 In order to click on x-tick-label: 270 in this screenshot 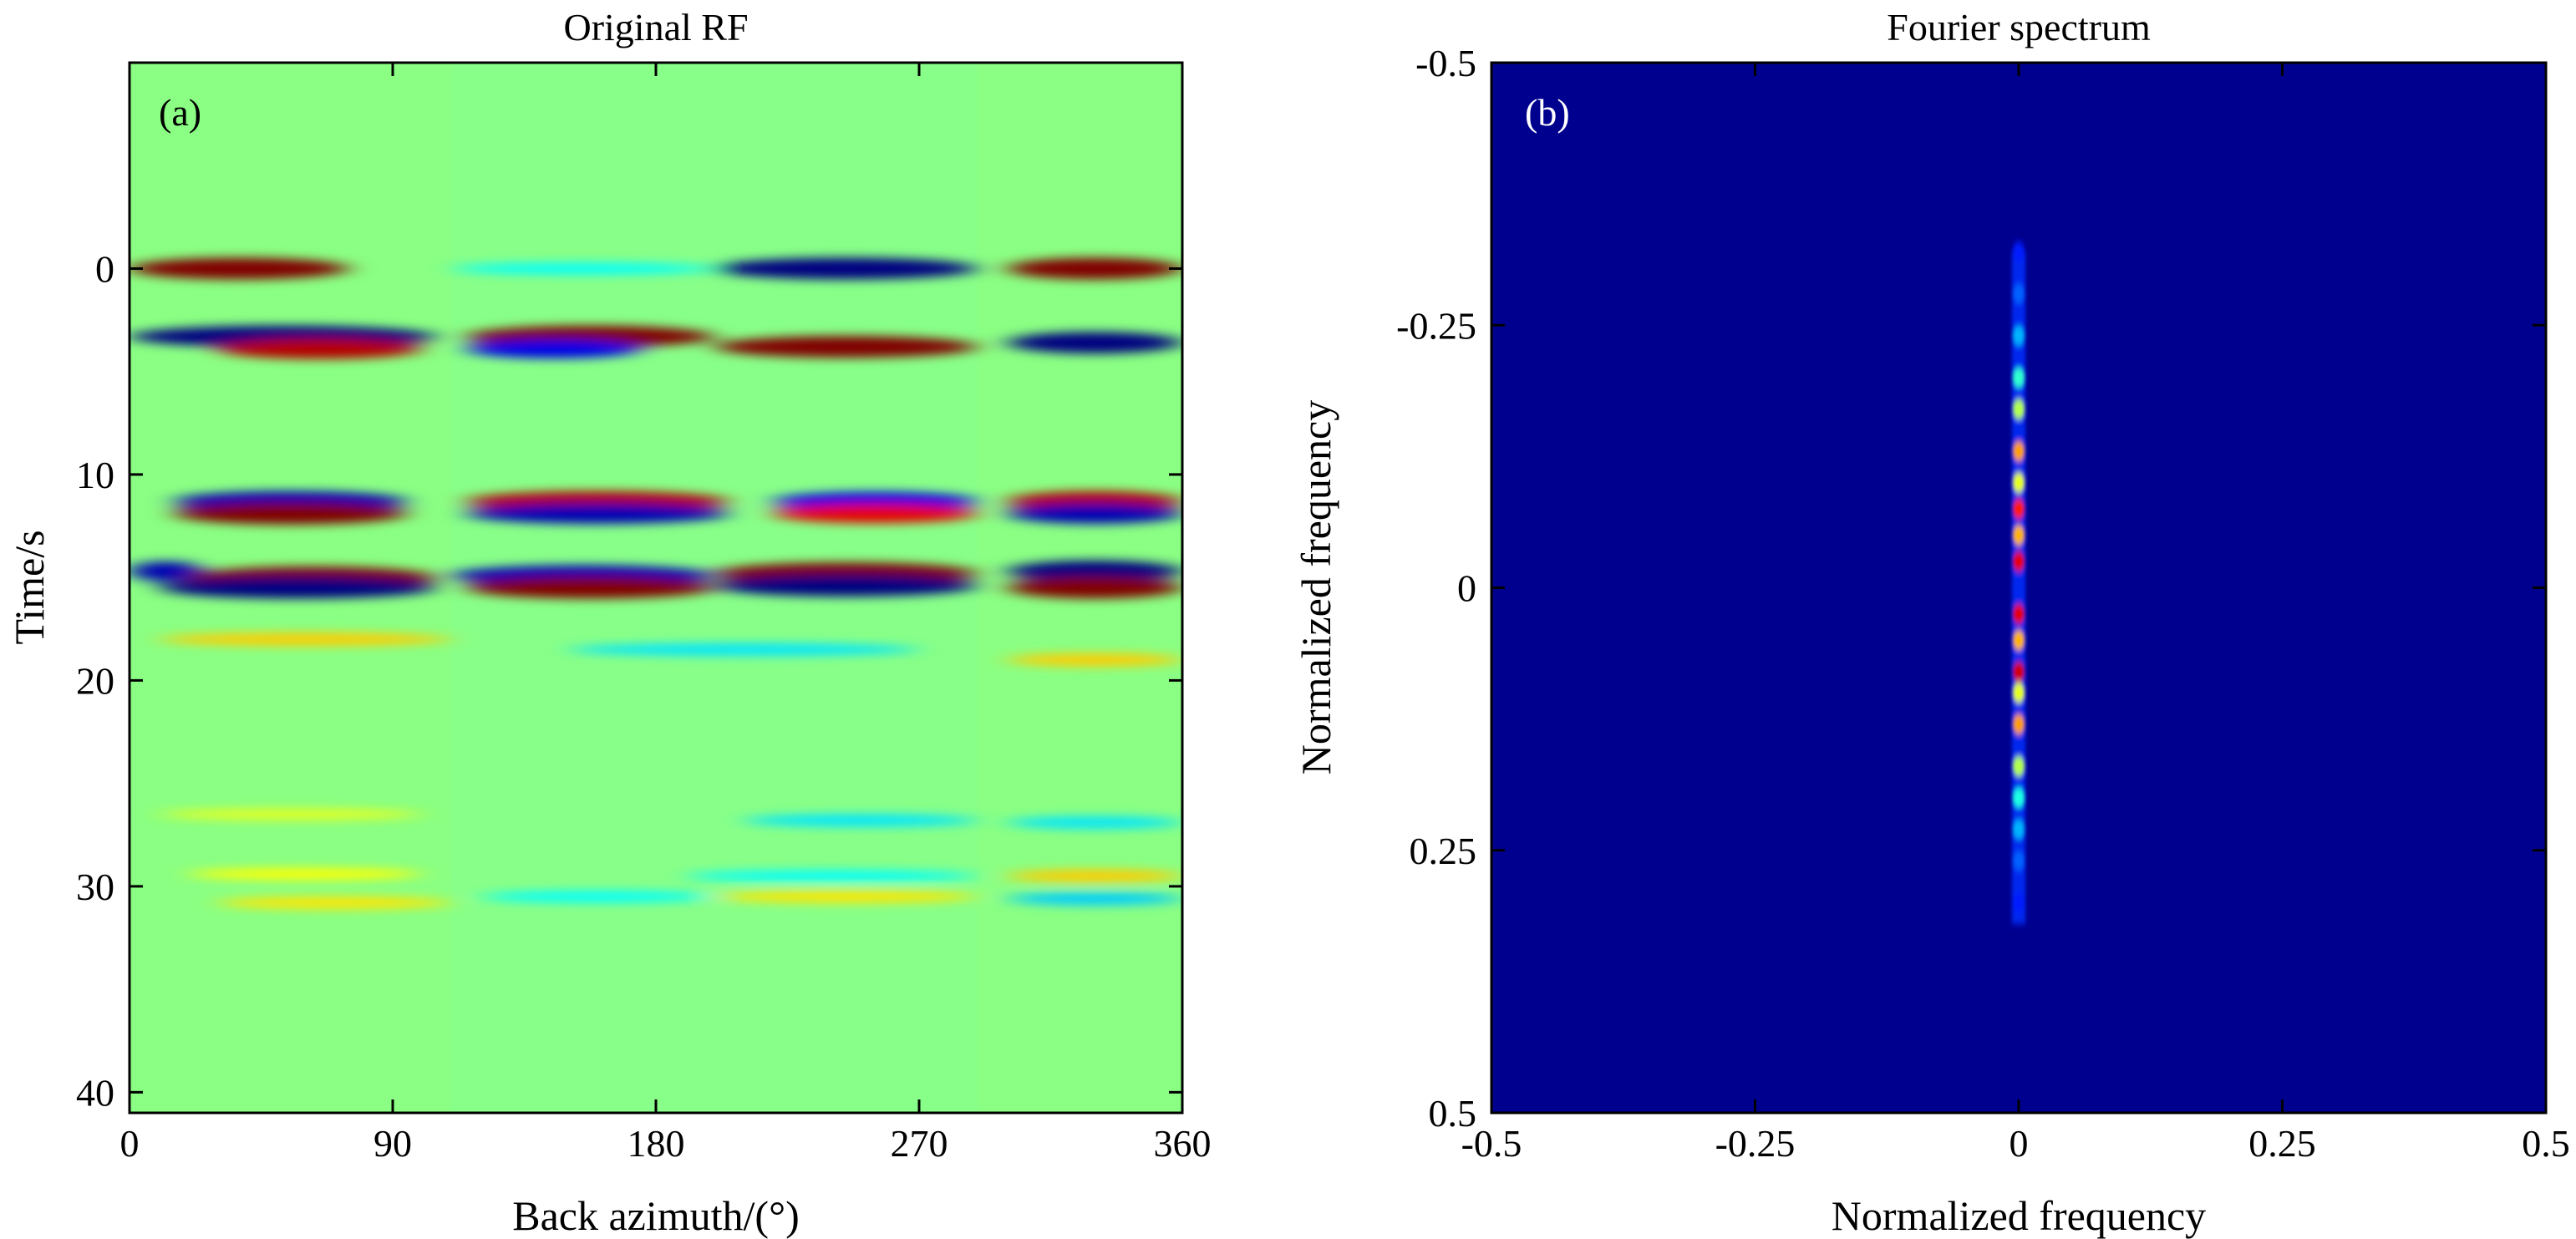, I will do `click(919, 1143)`.